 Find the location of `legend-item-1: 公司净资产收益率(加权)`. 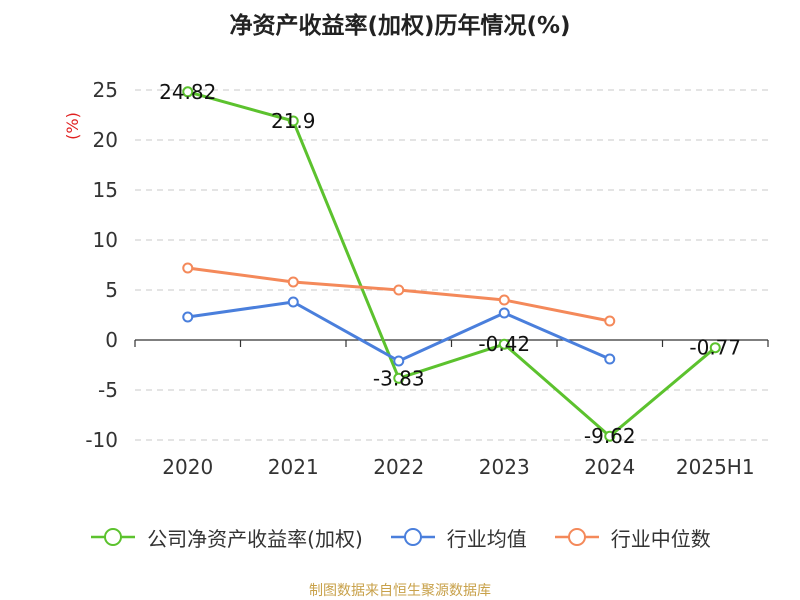

legend-item-1: 公司净资产收益率(加权) is located at coordinates (226, 537).